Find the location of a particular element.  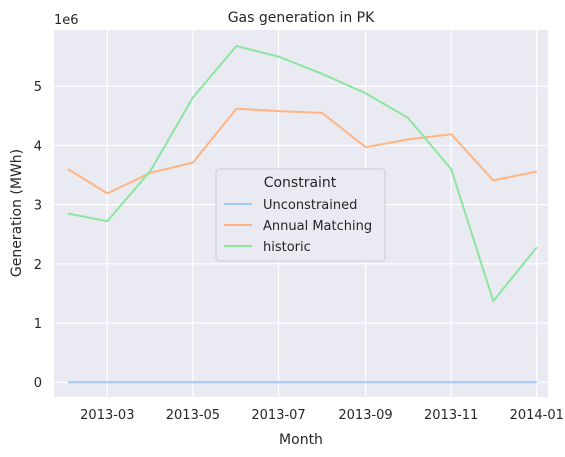

legend-box is located at coordinates (300, 215).